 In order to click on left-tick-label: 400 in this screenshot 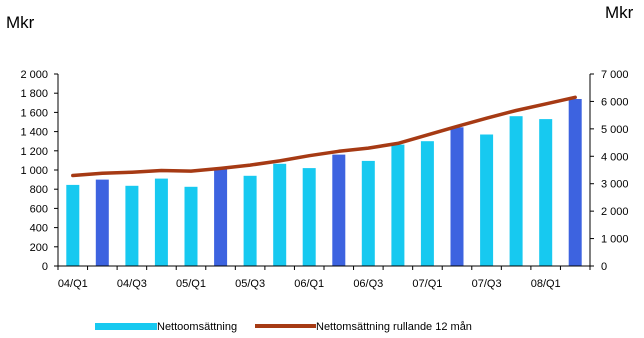, I will do `click(39, 229)`.